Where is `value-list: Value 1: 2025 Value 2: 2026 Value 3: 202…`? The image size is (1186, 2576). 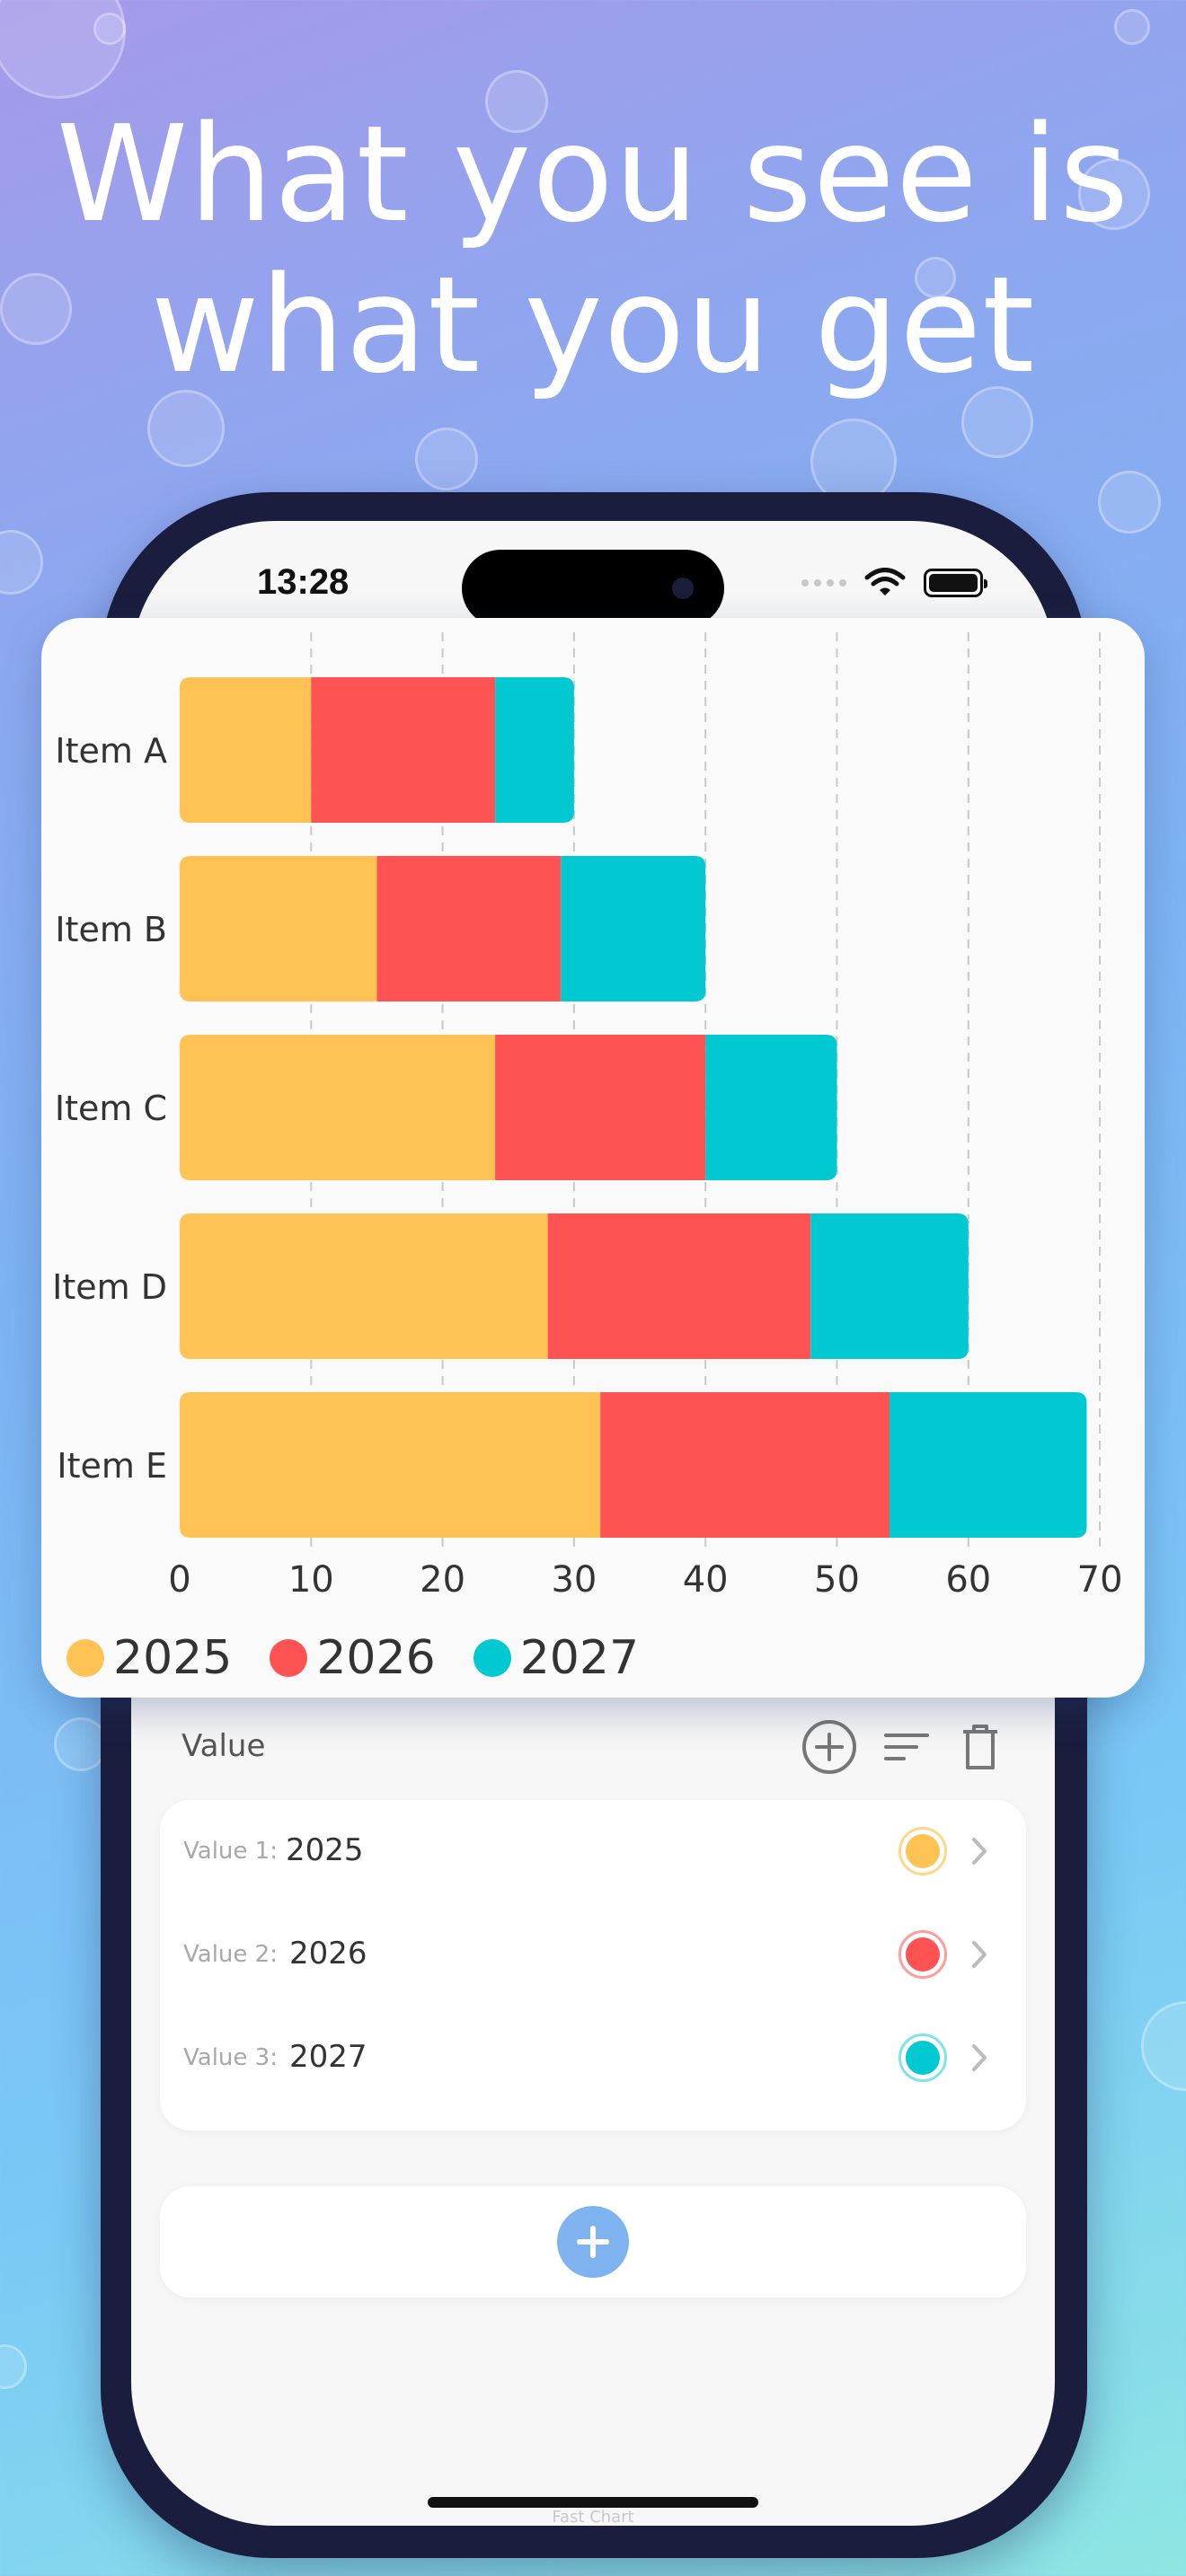
value-list: Value 1: 2025 Value 2: 2026 Value 3: 202… is located at coordinates (593, 1965).